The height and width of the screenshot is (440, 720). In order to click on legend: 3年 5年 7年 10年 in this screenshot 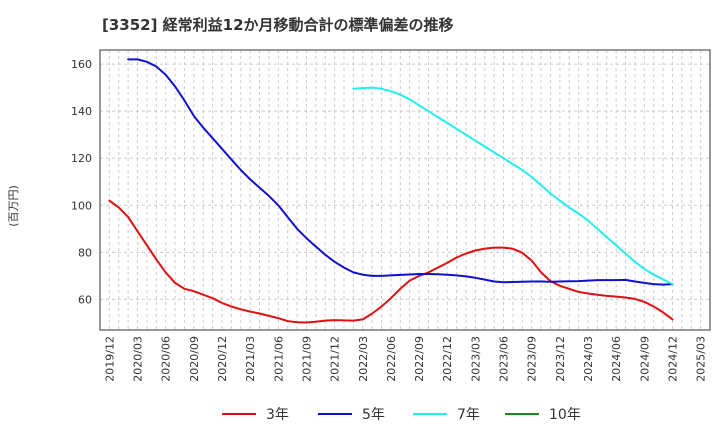, I will do `click(401, 415)`.